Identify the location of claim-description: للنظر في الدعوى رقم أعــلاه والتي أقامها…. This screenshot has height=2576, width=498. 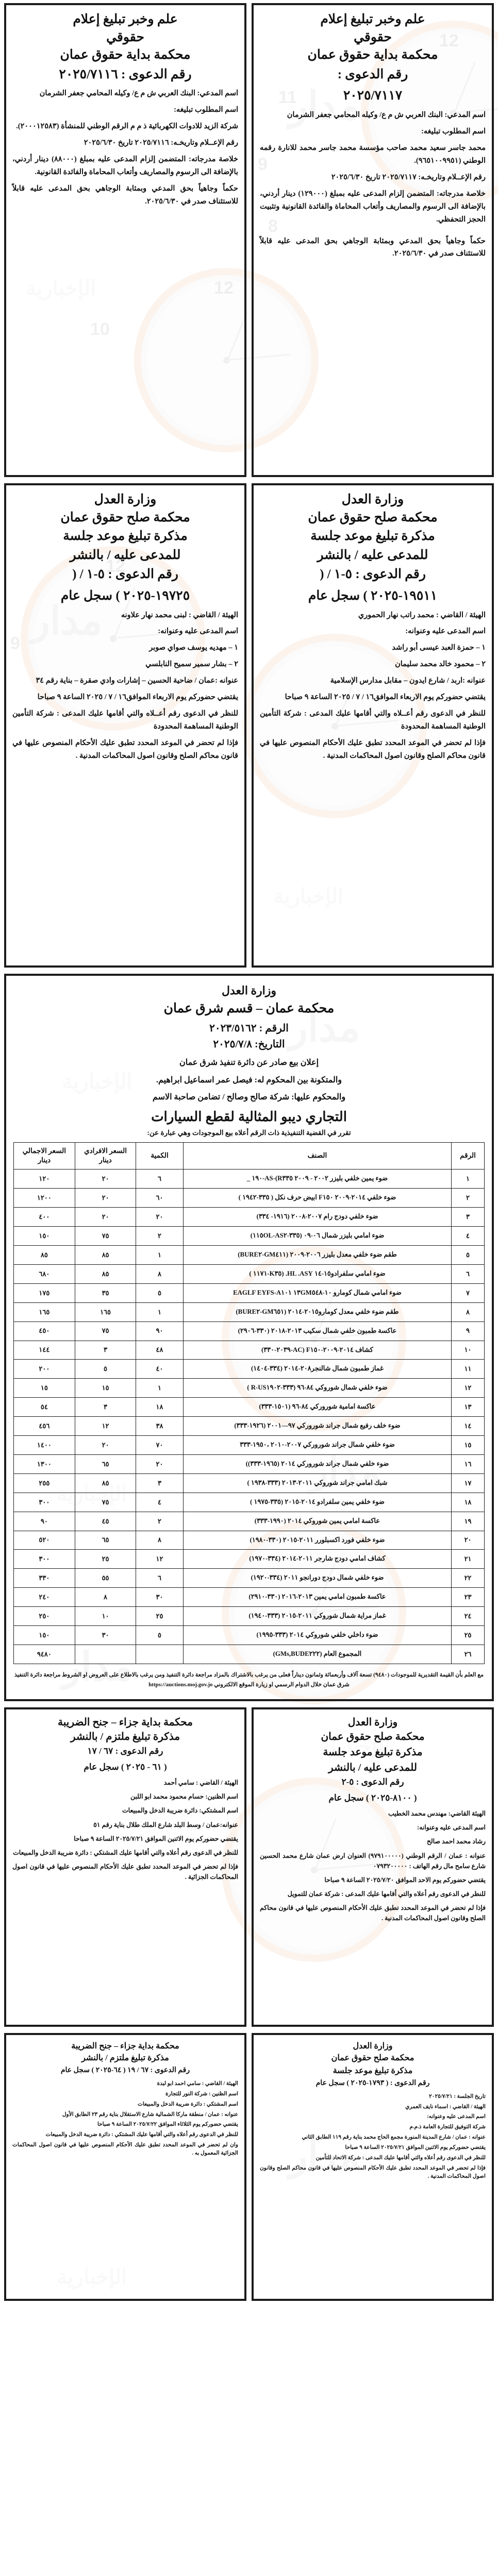
(373, 720).